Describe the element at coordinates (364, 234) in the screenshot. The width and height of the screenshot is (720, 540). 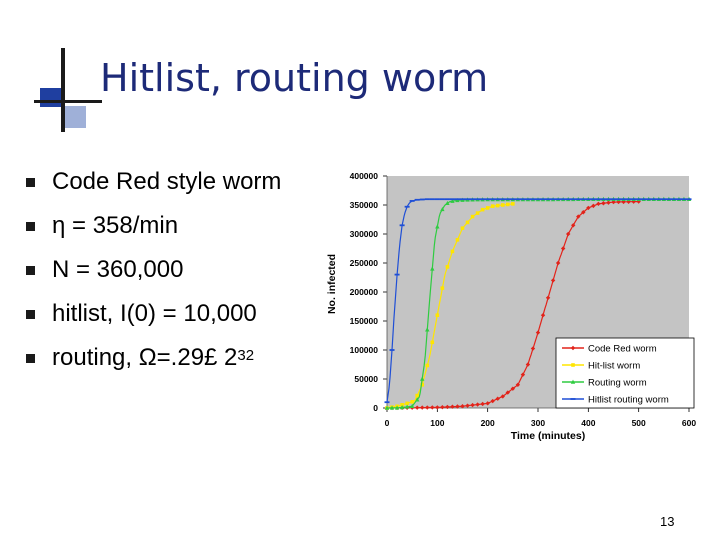
I see `y-tick-label: 300000` at that location.